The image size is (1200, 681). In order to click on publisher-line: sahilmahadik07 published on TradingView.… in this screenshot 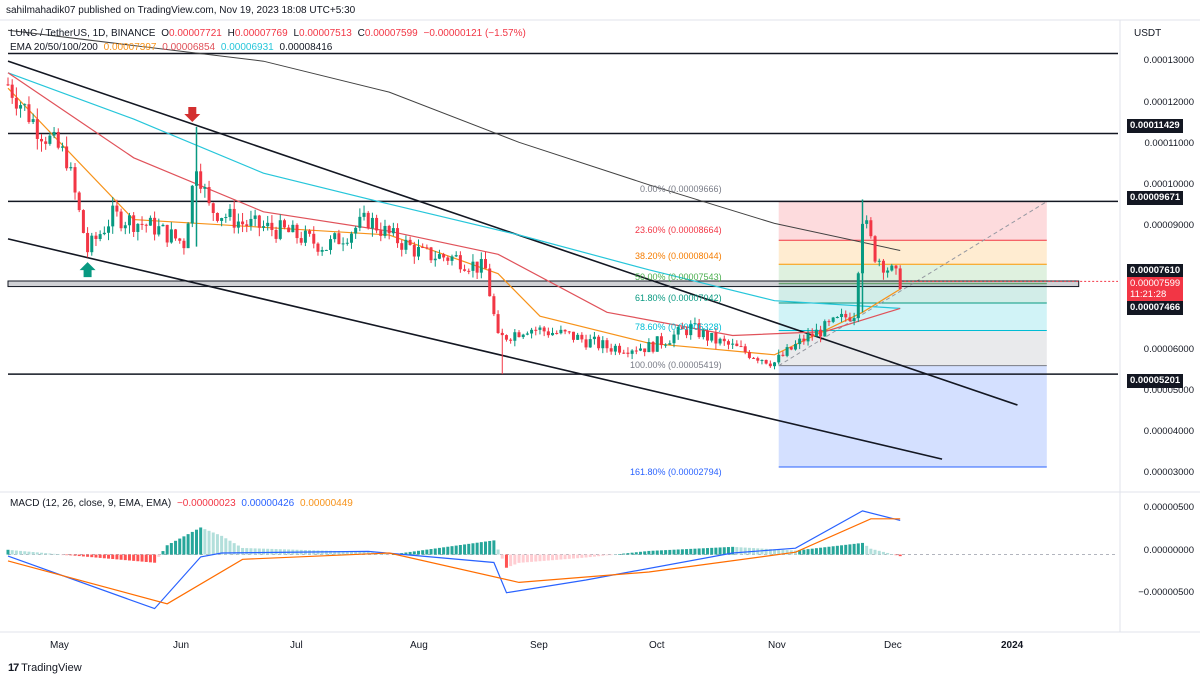, I will do `click(181, 10)`.